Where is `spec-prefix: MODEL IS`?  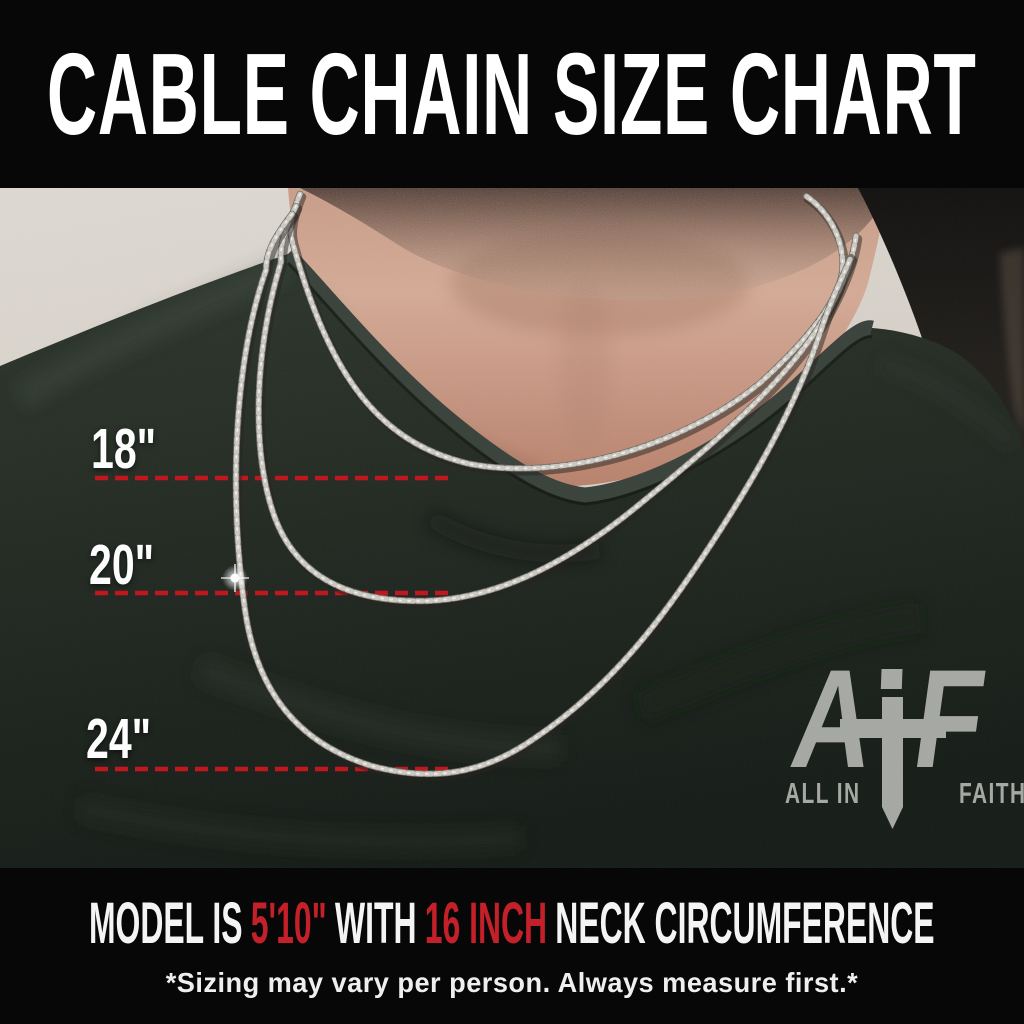
spec-prefix: MODEL IS is located at coordinates (166, 923).